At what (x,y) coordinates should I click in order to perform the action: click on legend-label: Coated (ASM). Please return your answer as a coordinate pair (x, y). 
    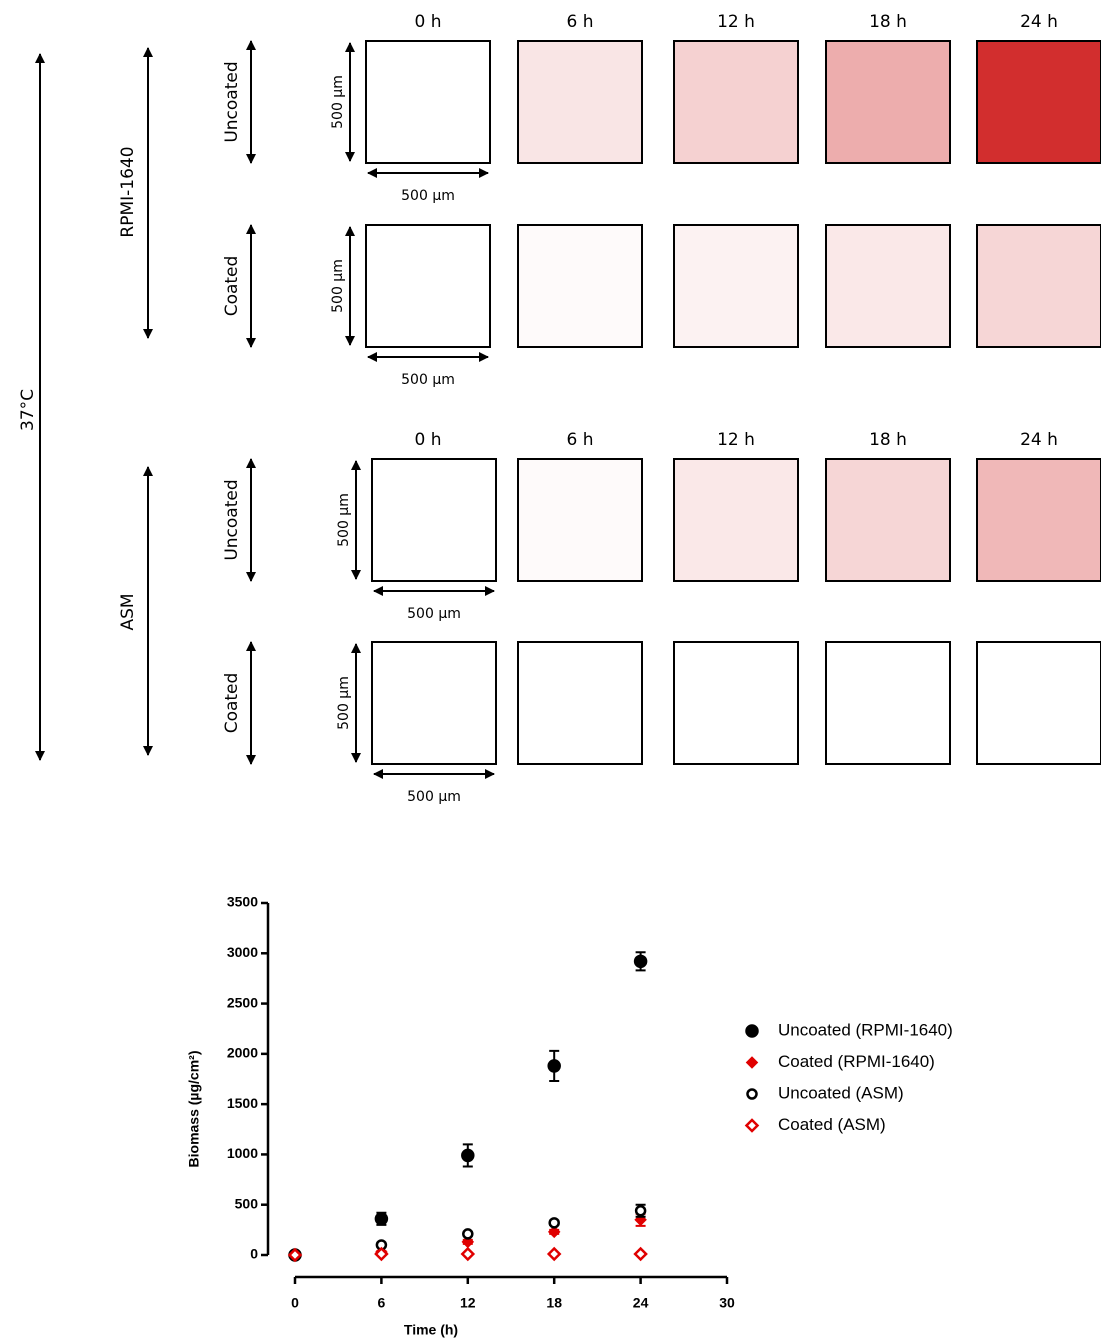
    Looking at the image, I should click on (832, 1124).